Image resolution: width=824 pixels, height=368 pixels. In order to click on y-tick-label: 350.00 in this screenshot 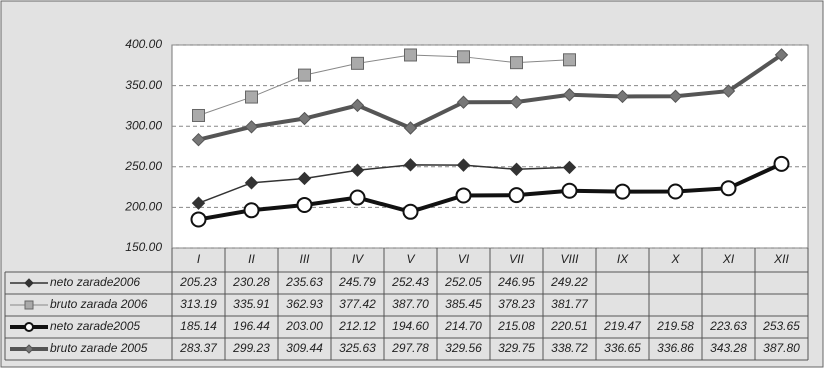, I will do `click(143, 85)`.